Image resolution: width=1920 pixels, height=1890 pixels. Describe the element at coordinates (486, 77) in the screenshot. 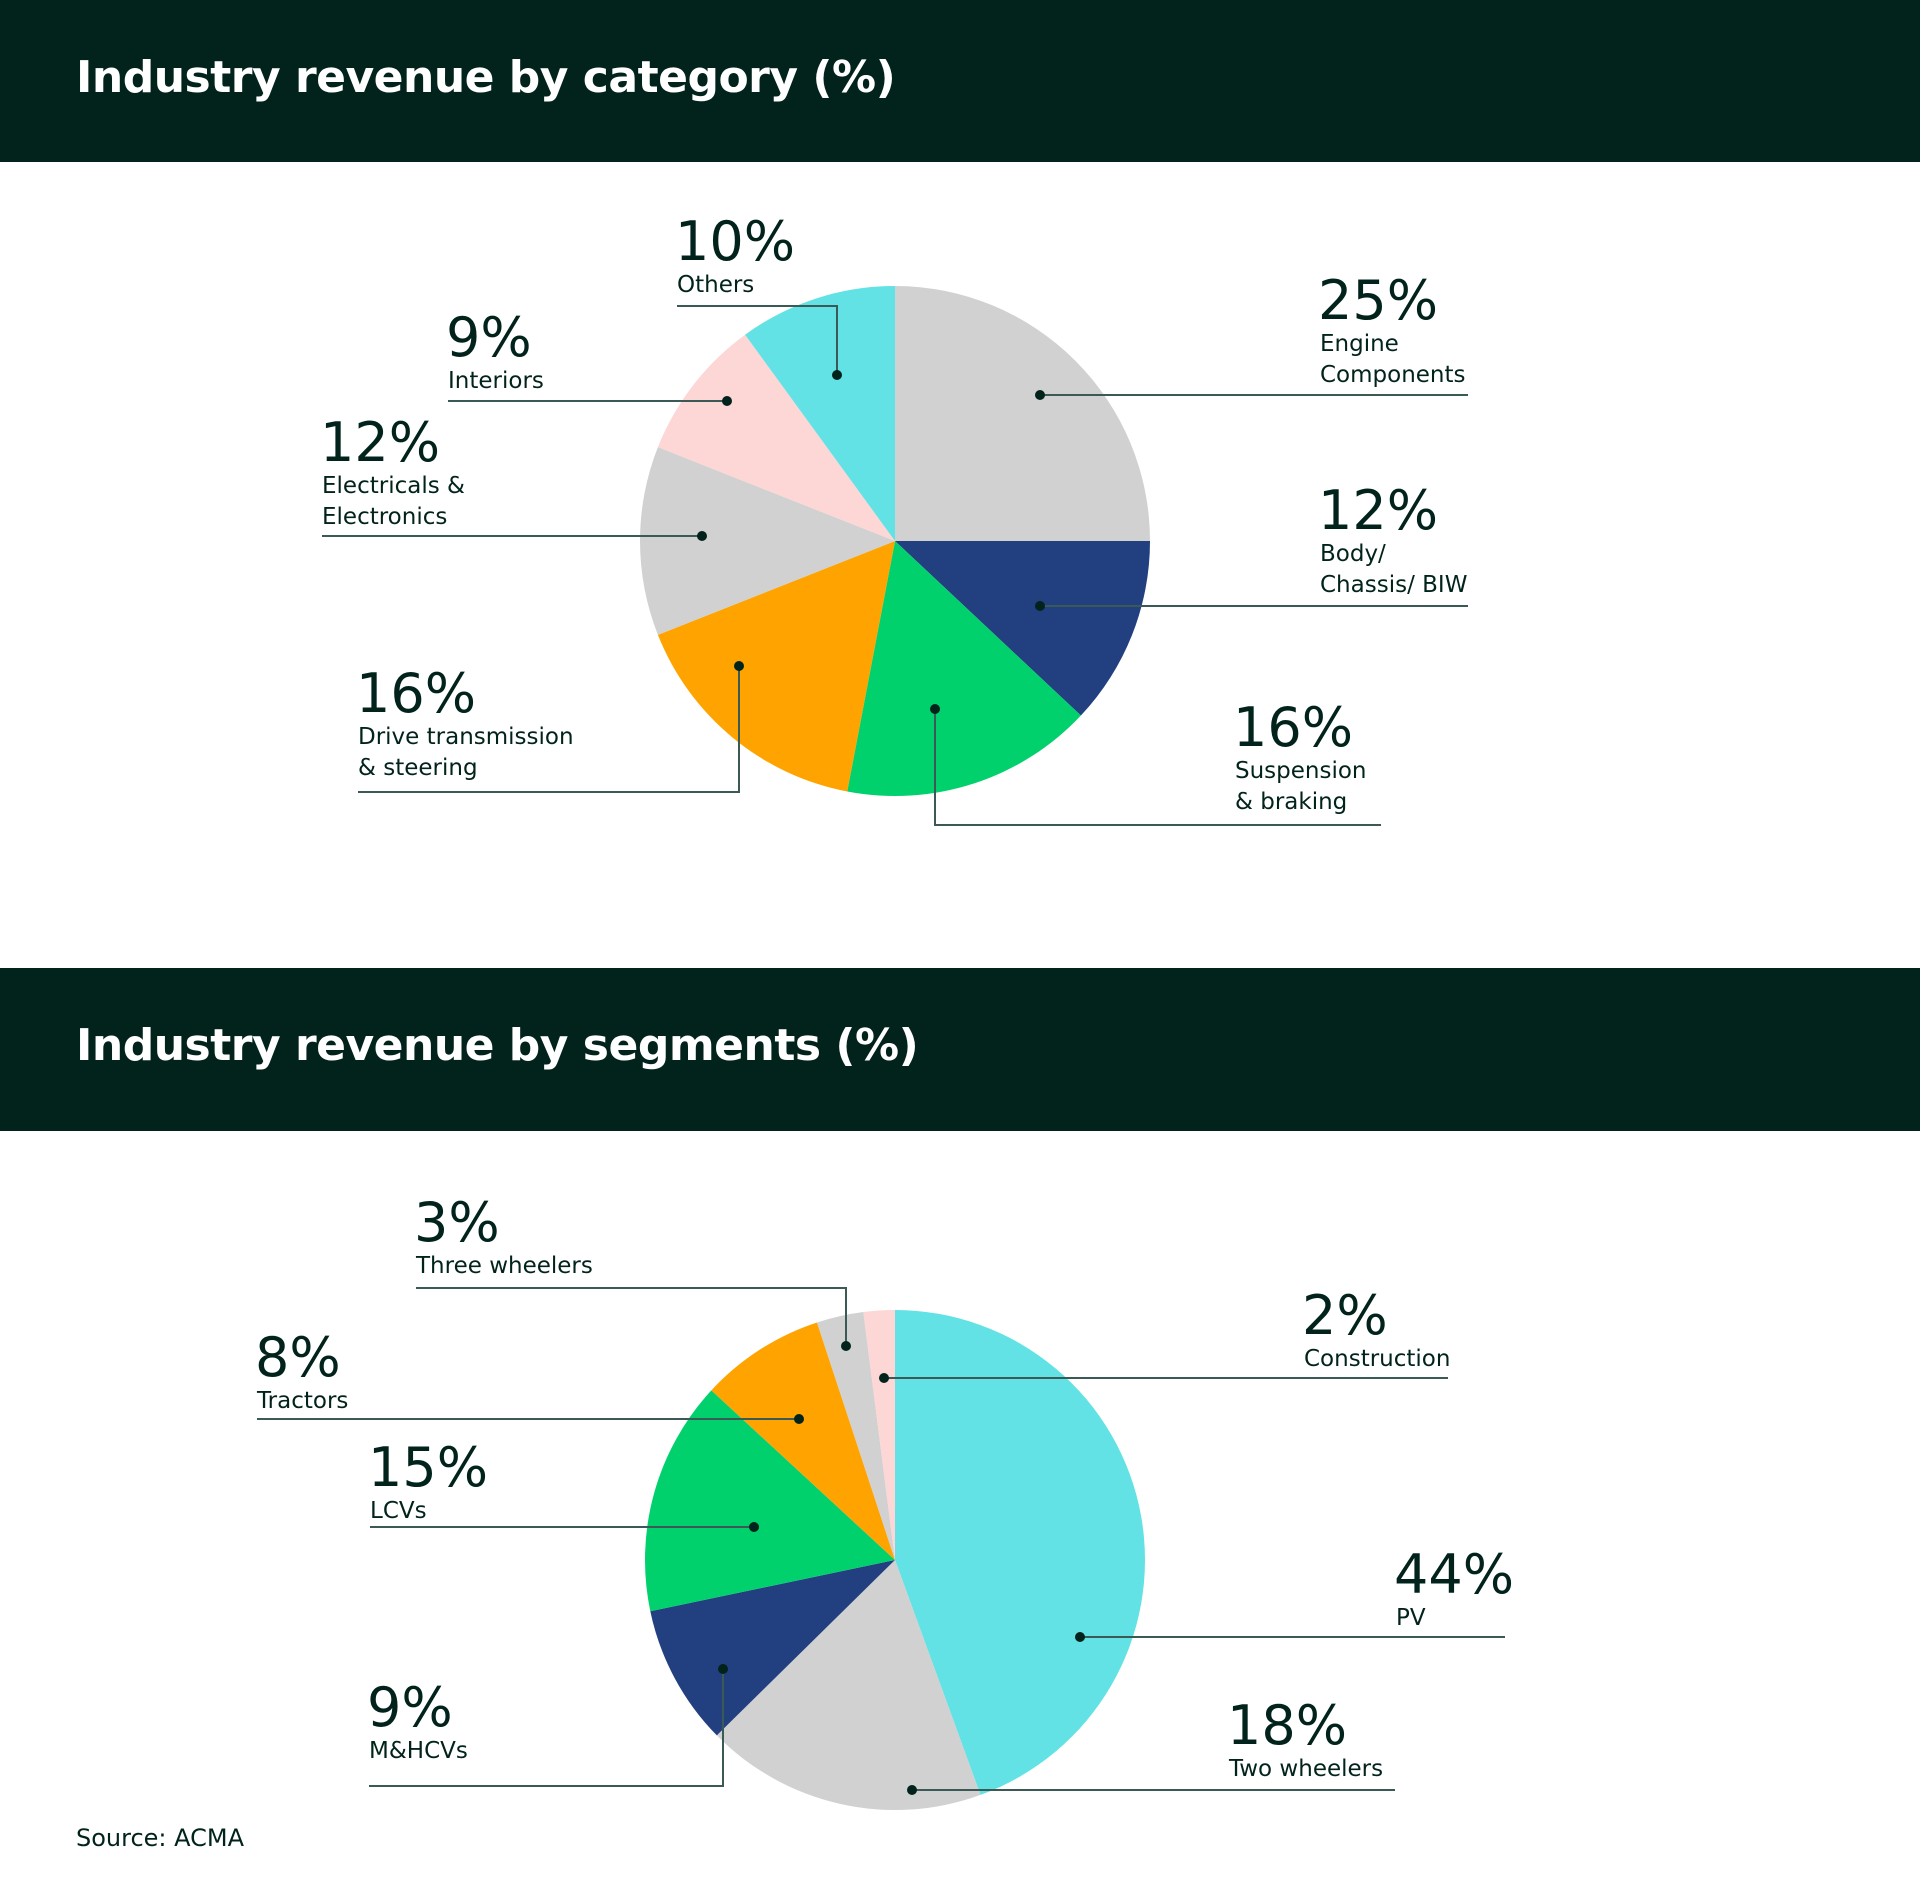

I see `category-chart-title: Industry revenue by category (%)` at that location.